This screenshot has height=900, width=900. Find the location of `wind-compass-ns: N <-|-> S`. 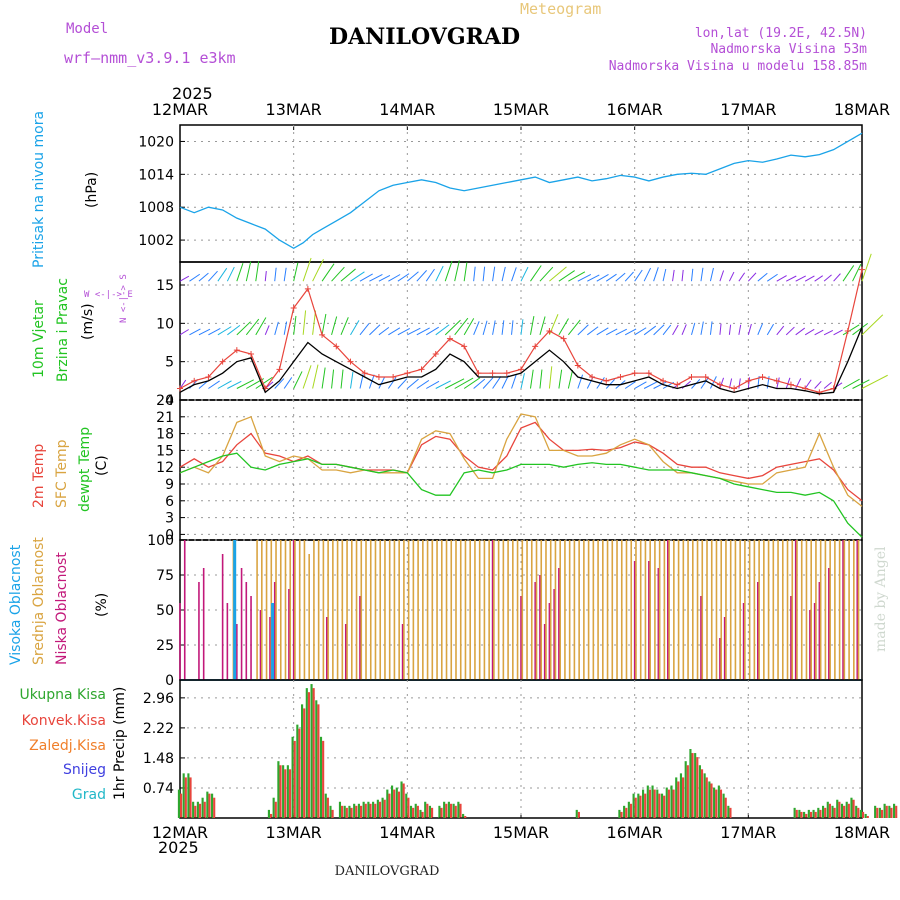

wind-compass-ns: N <-|-> S is located at coordinates (124, 298).